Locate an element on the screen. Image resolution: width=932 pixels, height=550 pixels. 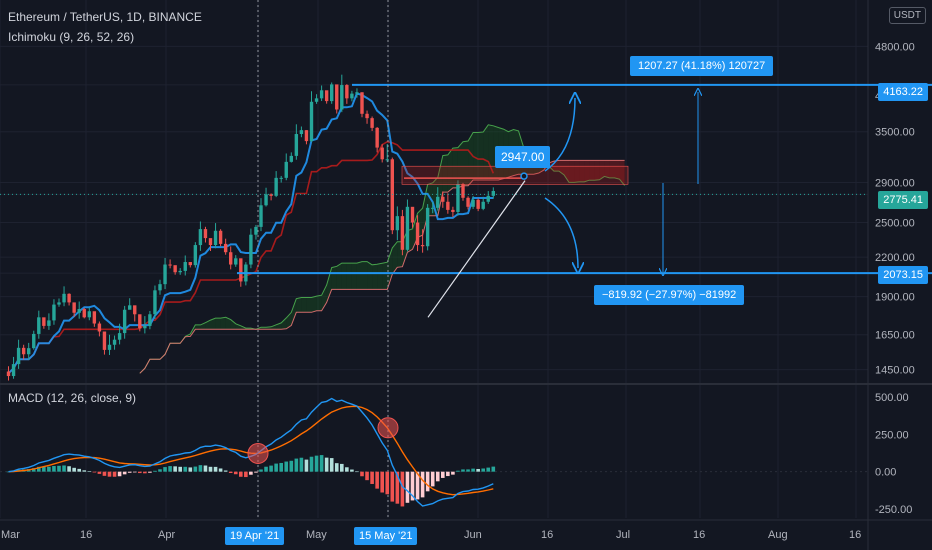
ichimoku-label: Ichimoku (9, 26, 52, 26) is located at coordinates (71, 37).